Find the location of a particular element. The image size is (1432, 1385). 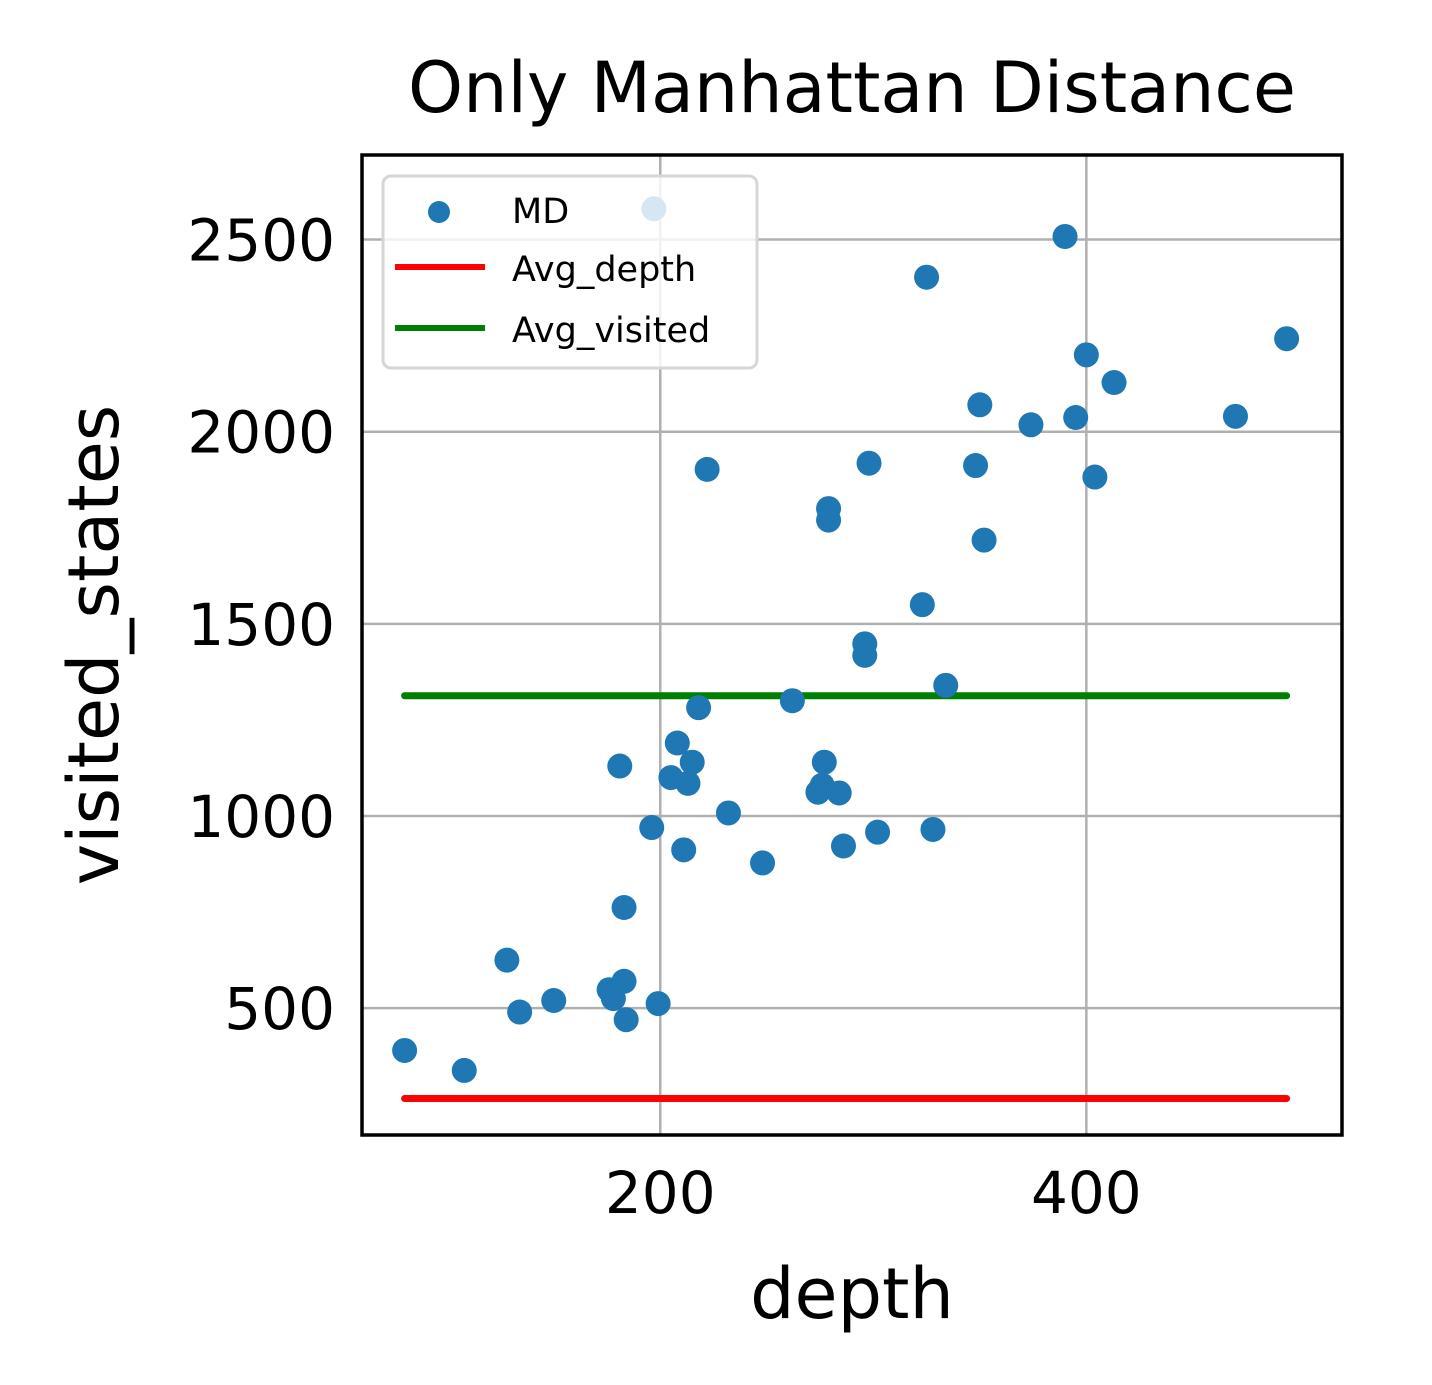

legend-label-md: MD is located at coordinates (540, 212).